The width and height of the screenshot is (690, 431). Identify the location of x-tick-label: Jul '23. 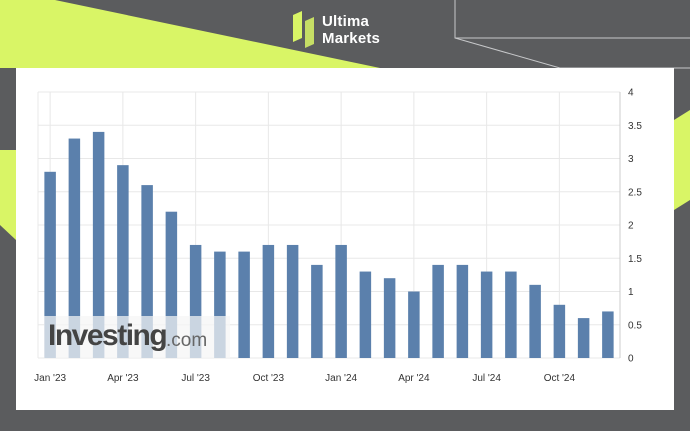
(195, 378).